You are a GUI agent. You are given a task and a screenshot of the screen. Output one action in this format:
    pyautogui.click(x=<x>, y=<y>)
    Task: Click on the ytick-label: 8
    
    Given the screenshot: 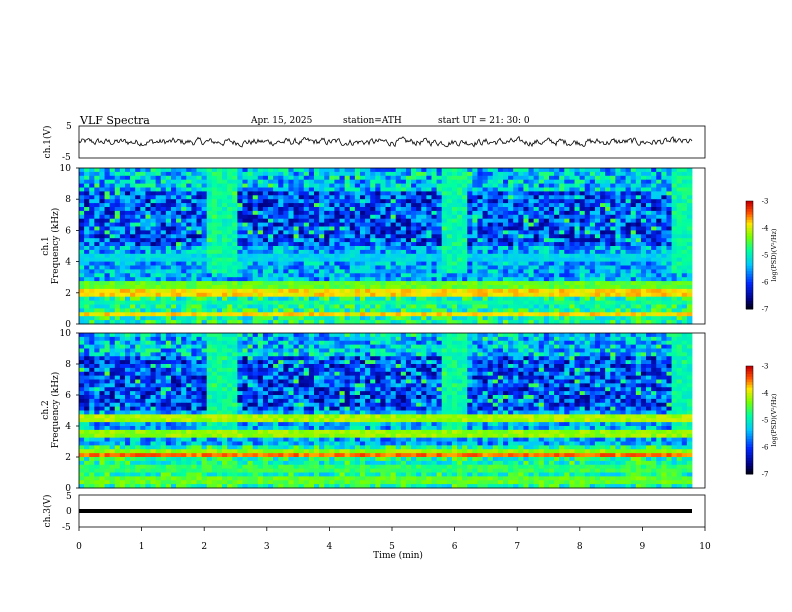 What is the action you would take?
    pyautogui.click(x=68, y=200)
    